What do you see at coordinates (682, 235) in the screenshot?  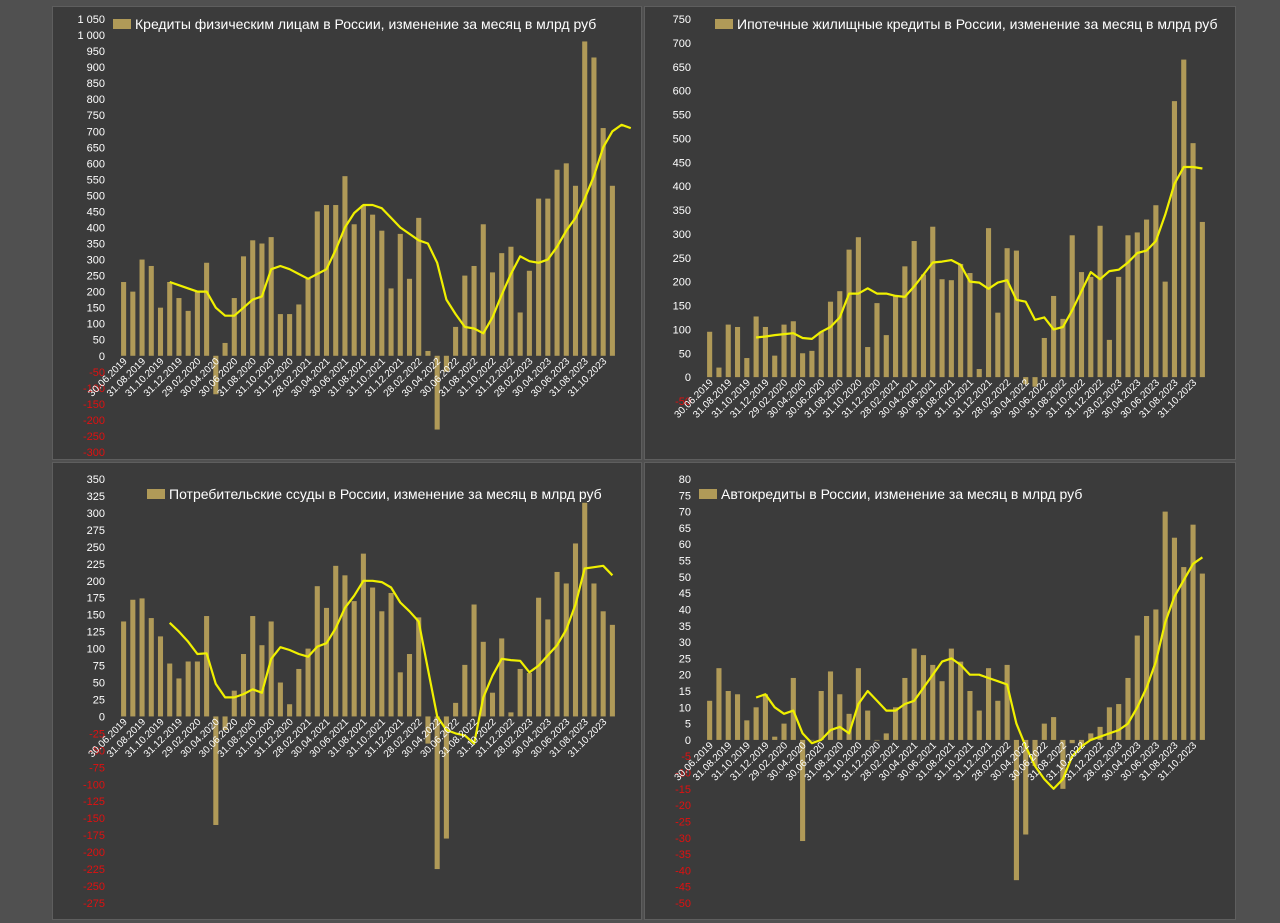 I see `y-tick-label: 300` at bounding box center [682, 235].